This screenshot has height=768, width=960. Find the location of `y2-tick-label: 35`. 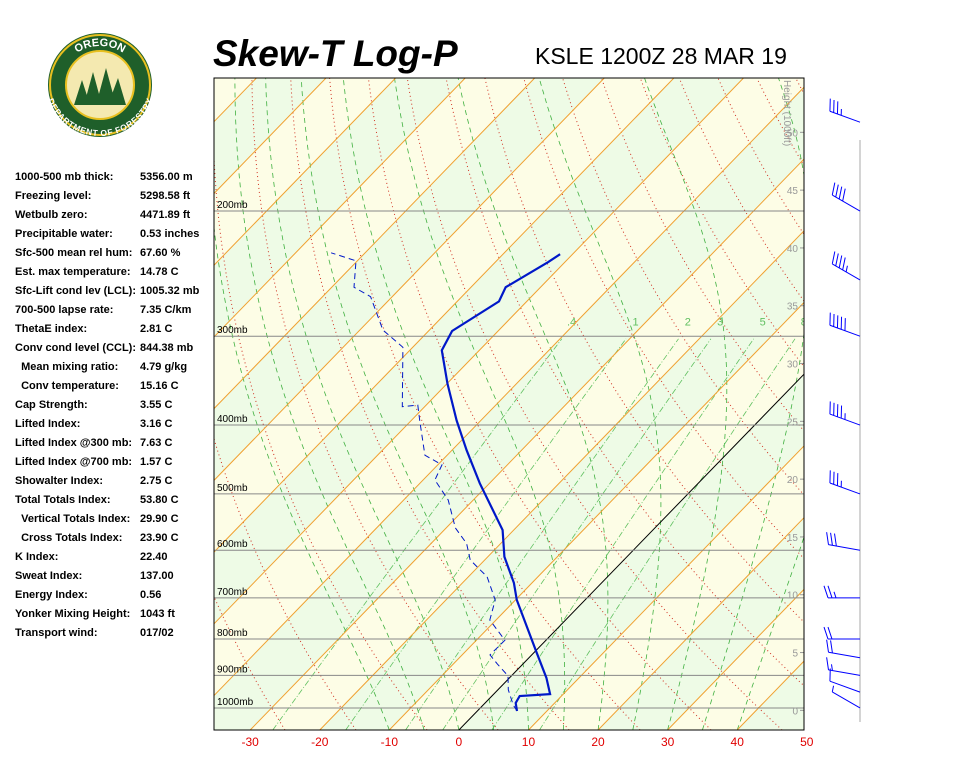

y2-tick-label: 35 is located at coordinates (793, 307).